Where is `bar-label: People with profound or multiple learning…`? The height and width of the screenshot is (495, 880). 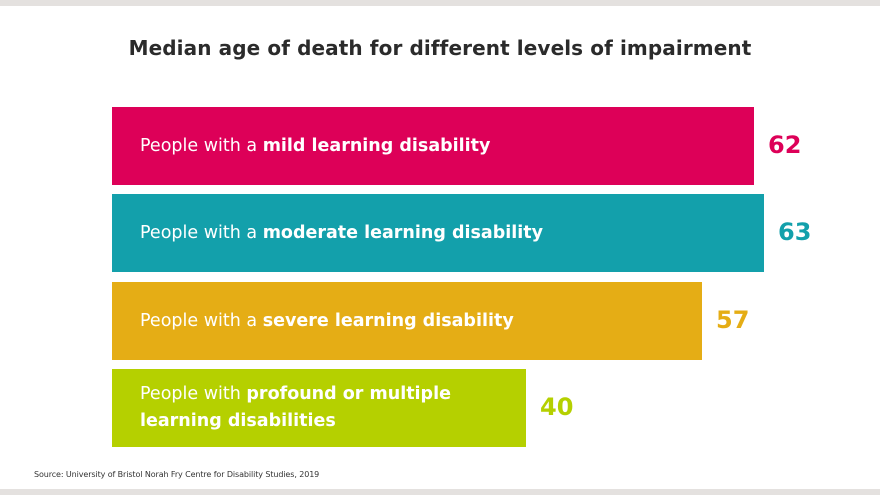 bar-label: People with profound or multiple learning… is located at coordinates (295, 408).